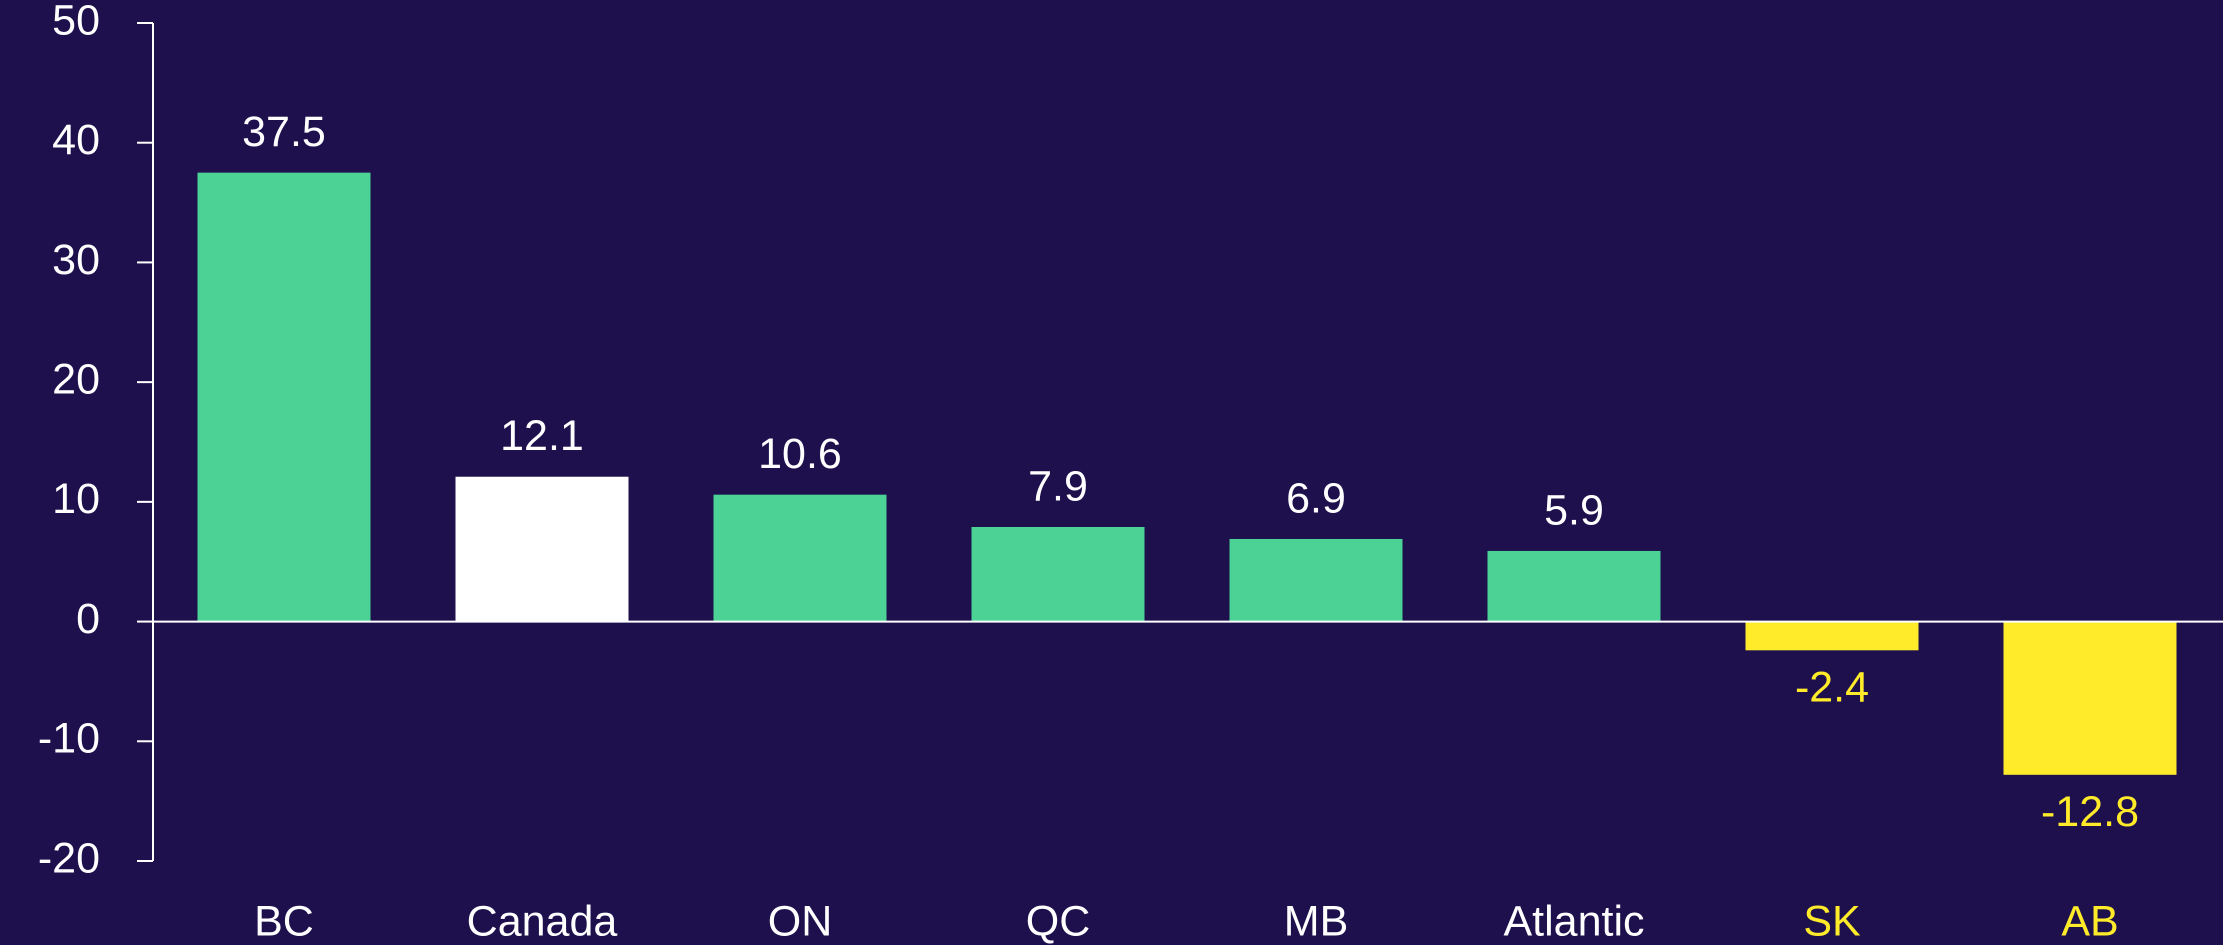 The image size is (2223, 945). What do you see at coordinates (1573, 921) in the screenshot?
I see `x-tick-label: Atlantic` at bounding box center [1573, 921].